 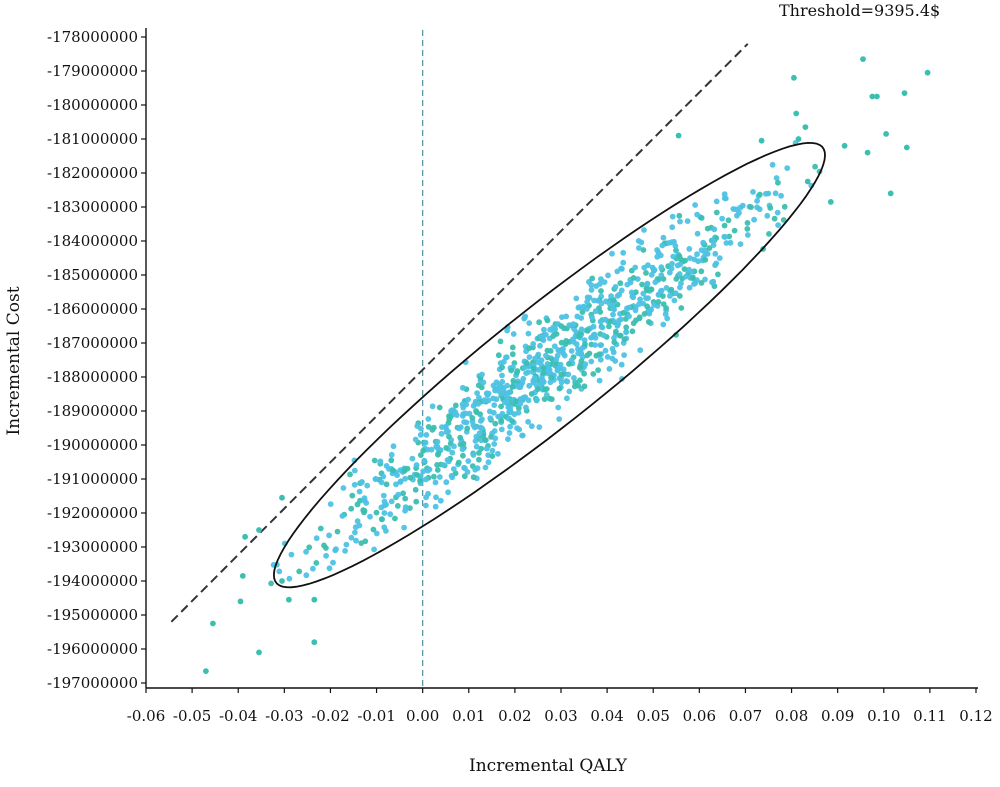 What do you see at coordinates (699, 716) in the screenshot?
I see `x-tick-label: 0.06` at bounding box center [699, 716].